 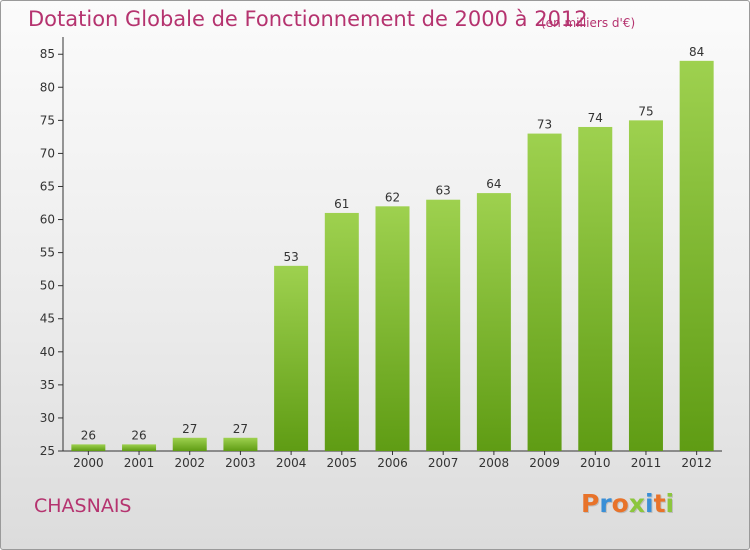 What do you see at coordinates (88, 463) in the screenshot?
I see `x-tick-label: 2000` at bounding box center [88, 463].